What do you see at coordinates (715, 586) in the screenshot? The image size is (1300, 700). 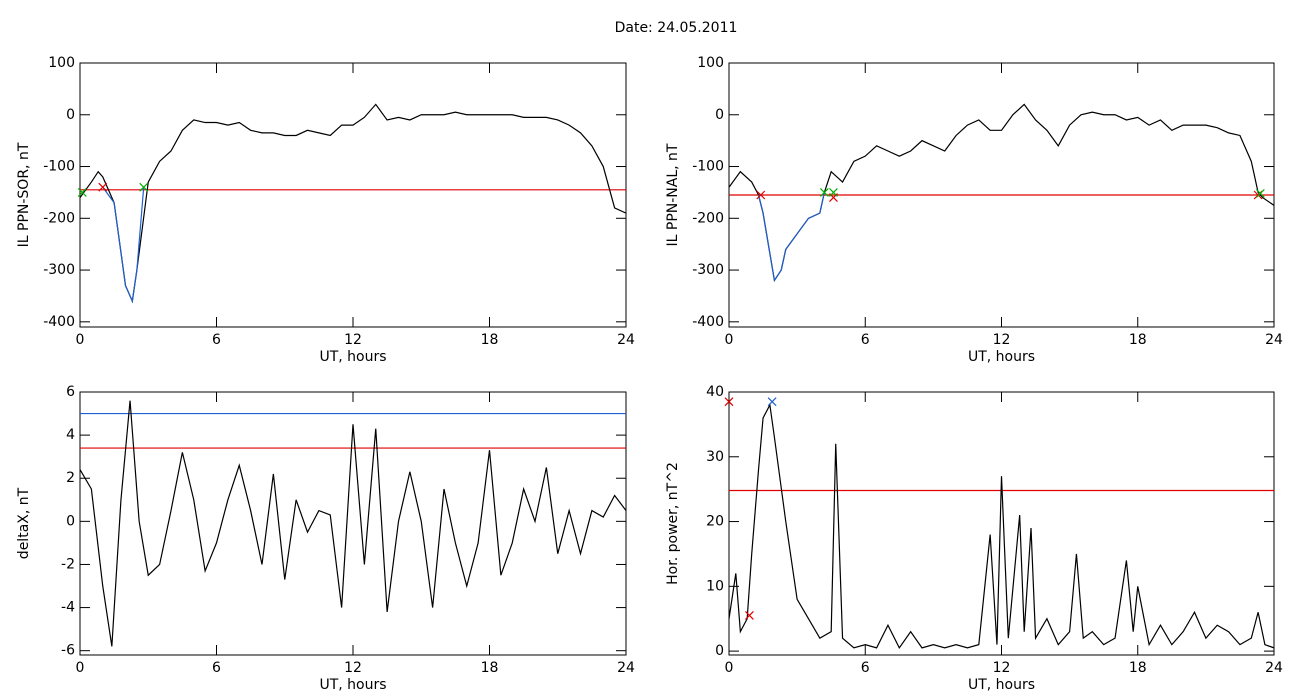 I see `y-tick-label: 10` at bounding box center [715, 586].